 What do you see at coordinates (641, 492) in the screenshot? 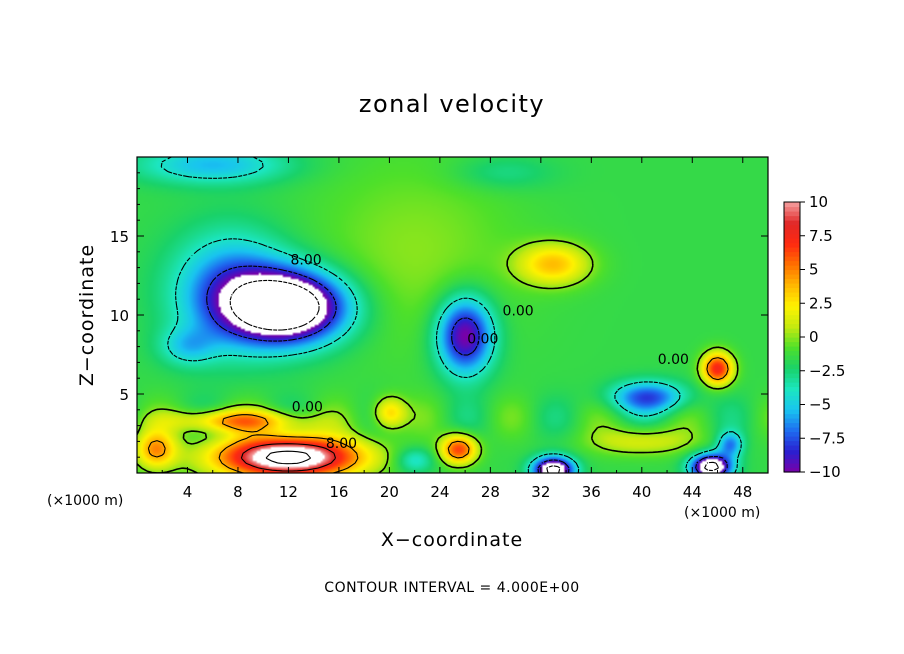
I see `x-tick-label: 40` at bounding box center [641, 492].